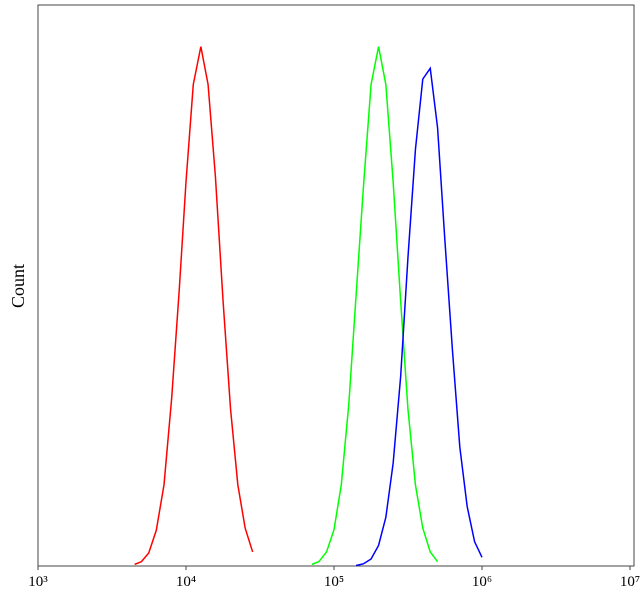 The width and height of the screenshot is (644, 603). Describe the element at coordinates (38, 582) in the screenshot. I see `x-tick-label: 10³` at that location.